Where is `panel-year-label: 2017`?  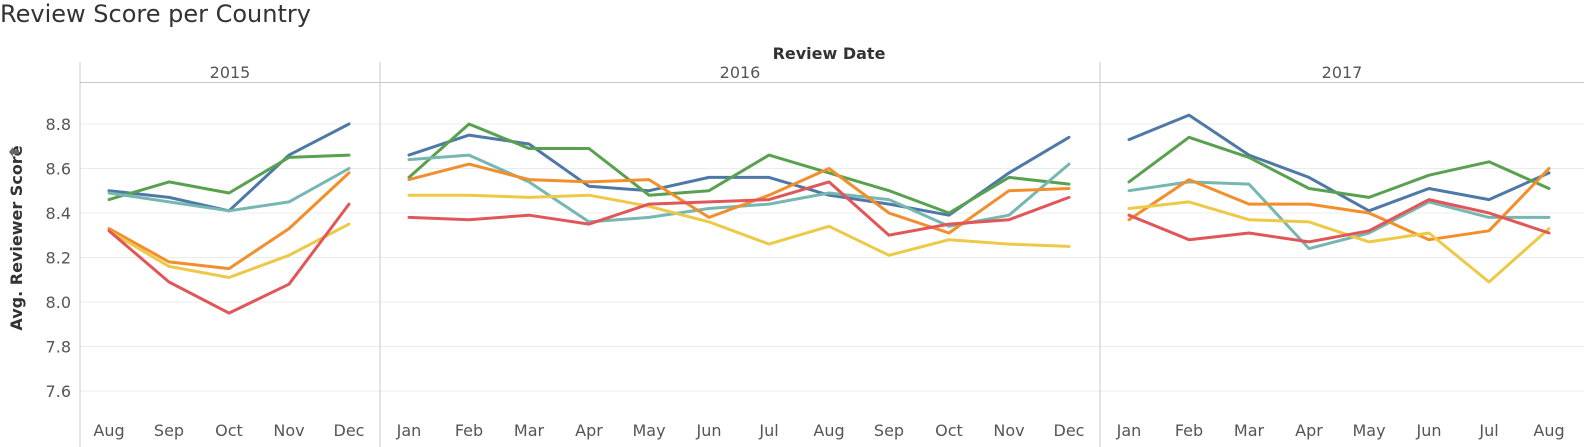
panel-year-label: 2017 is located at coordinates (1342, 72).